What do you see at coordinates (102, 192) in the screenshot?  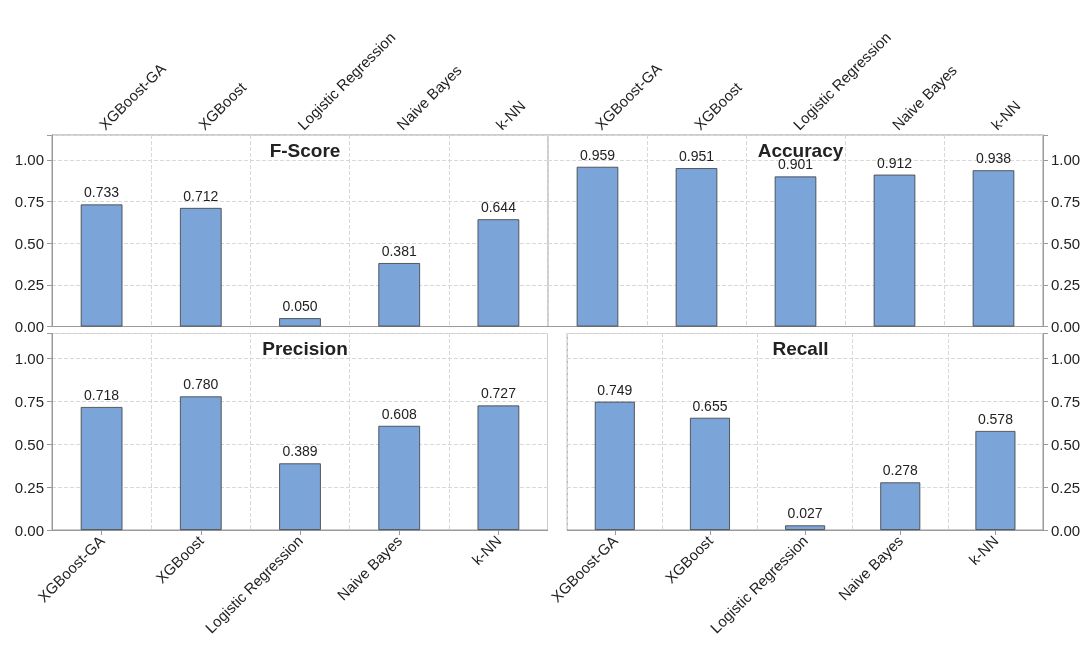 I see `data-label: 0.733` at bounding box center [102, 192].